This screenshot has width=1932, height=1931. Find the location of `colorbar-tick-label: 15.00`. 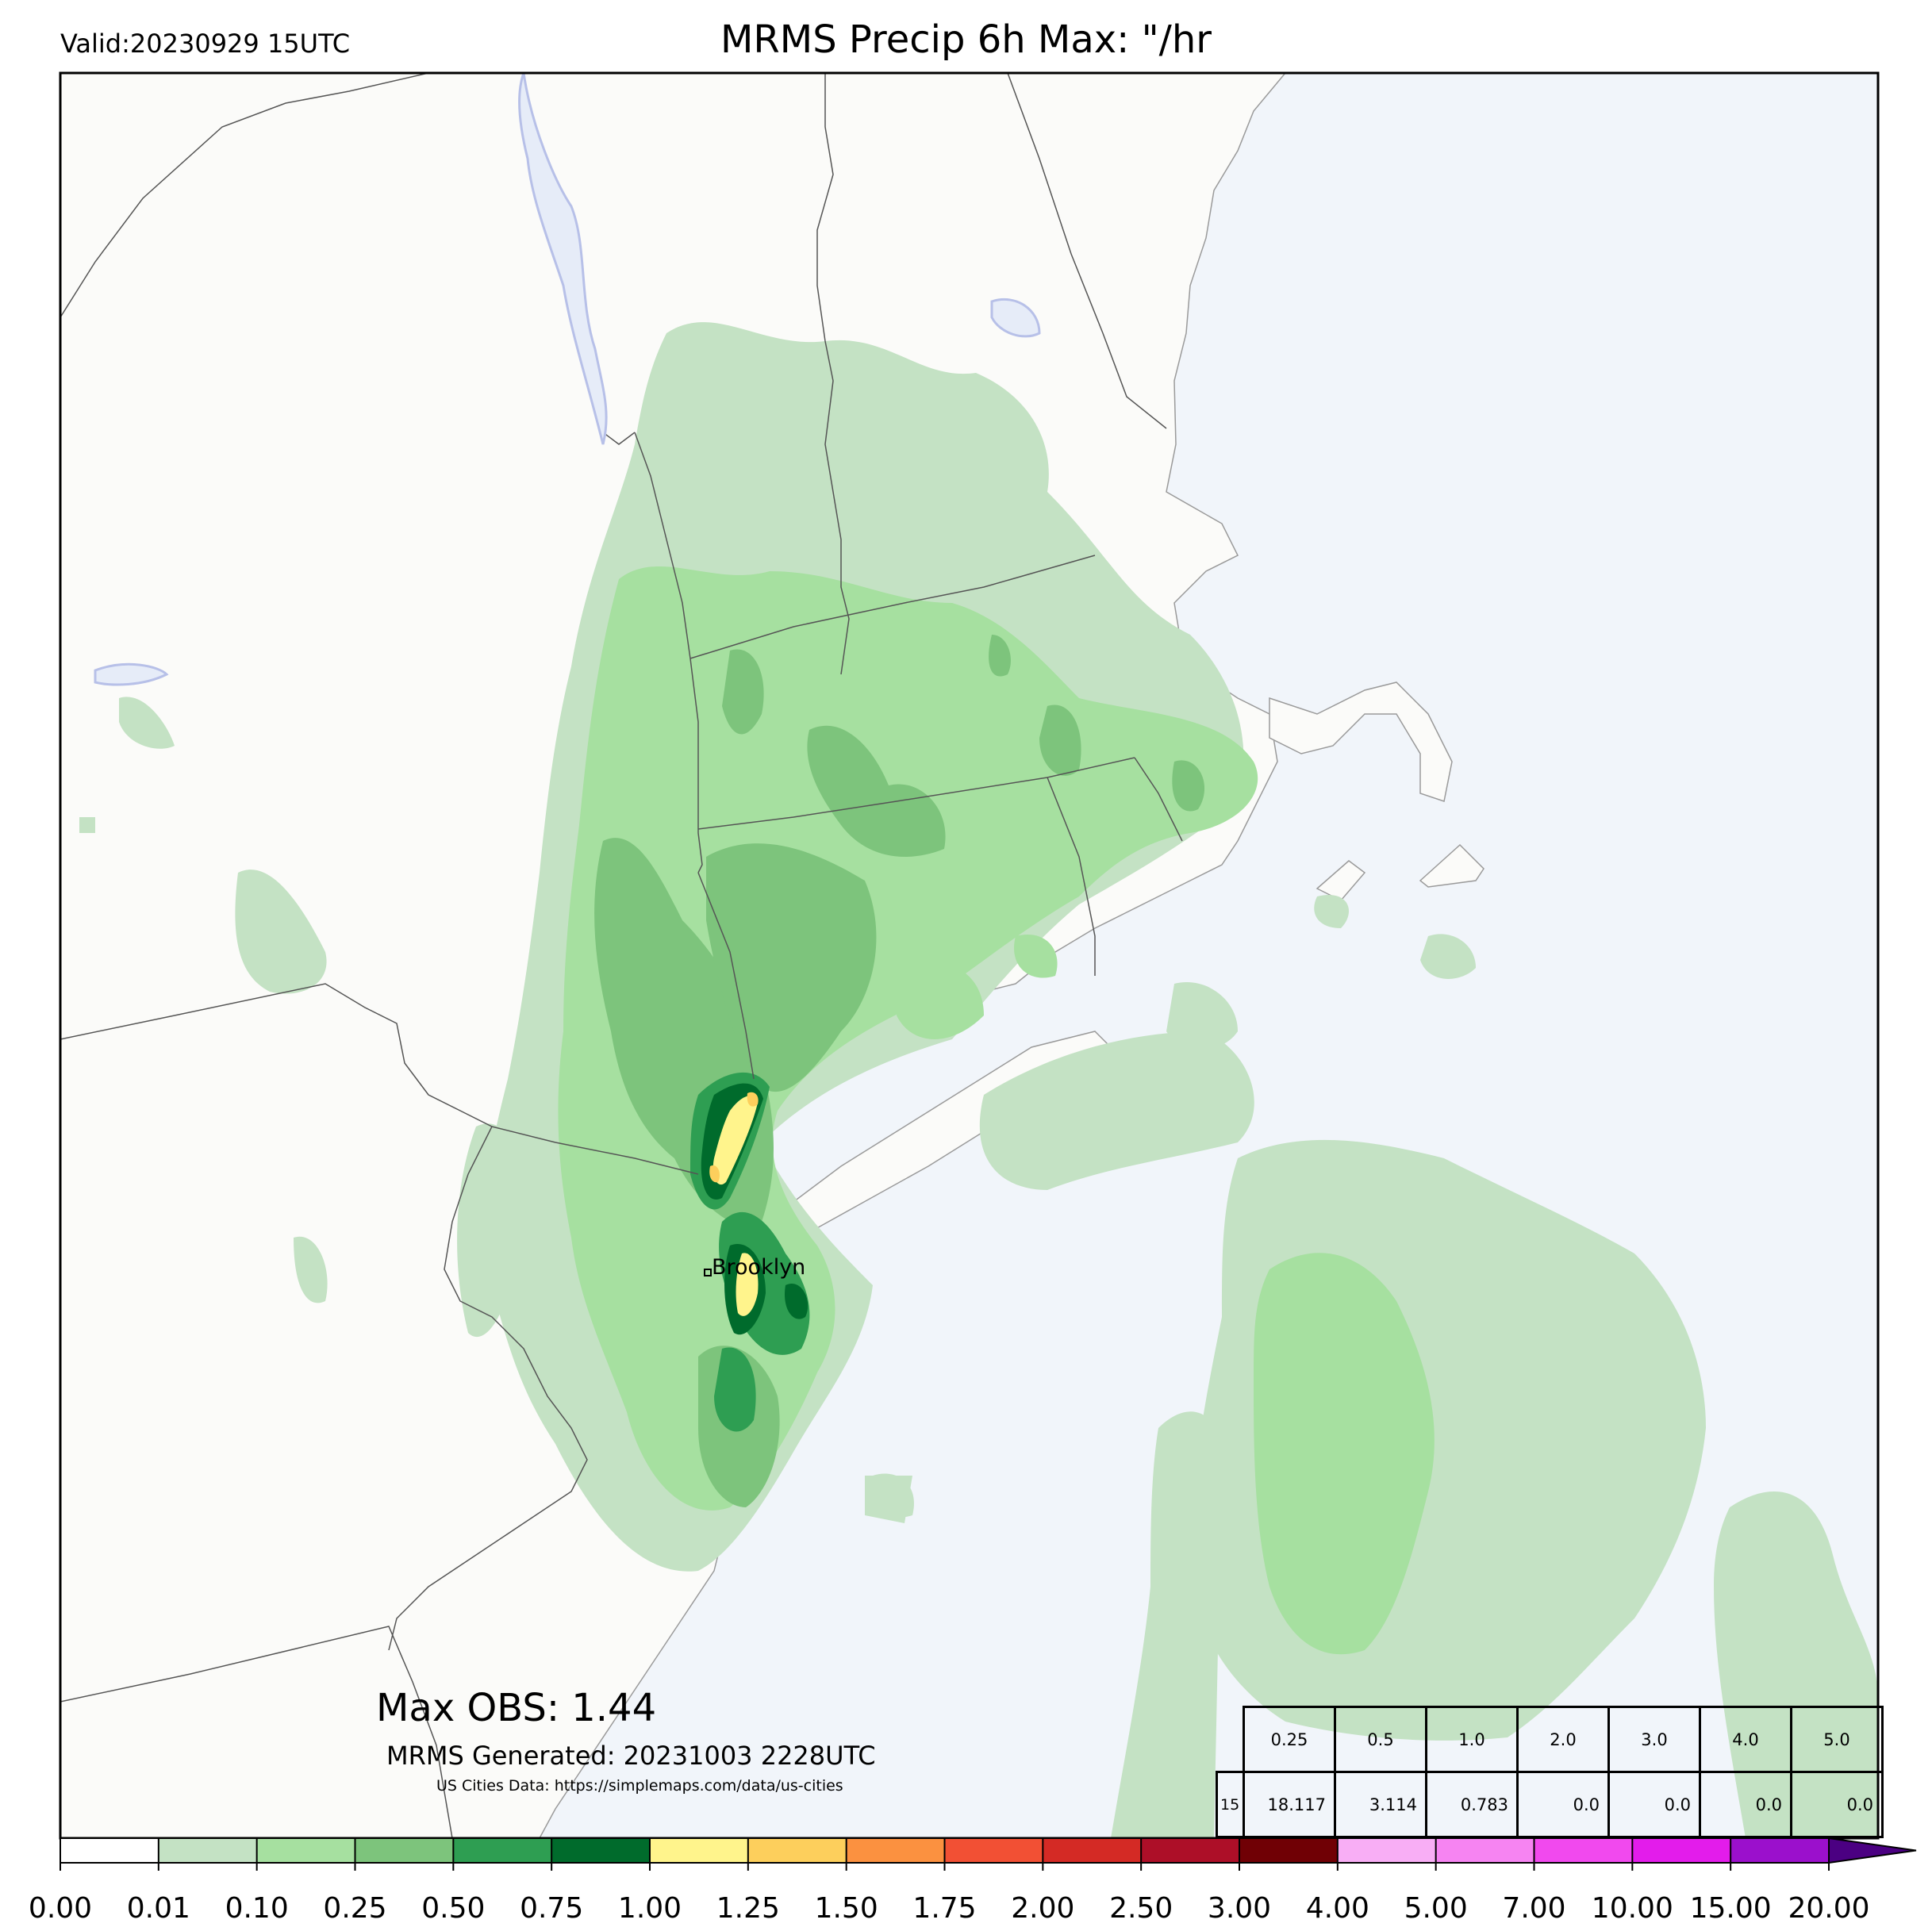

colorbar-tick-label: 15.00 is located at coordinates (1730, 1908).